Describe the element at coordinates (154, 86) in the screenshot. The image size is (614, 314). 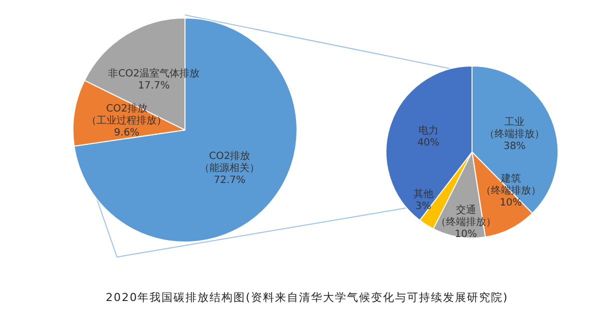
I see `data-label: 17.7%` at that location.